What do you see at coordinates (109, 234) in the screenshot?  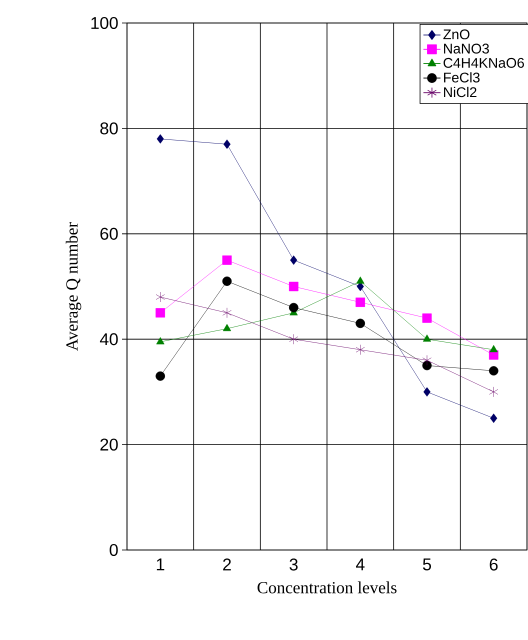 I see `y-tick-label: 60` at bounding box center [109, 234].